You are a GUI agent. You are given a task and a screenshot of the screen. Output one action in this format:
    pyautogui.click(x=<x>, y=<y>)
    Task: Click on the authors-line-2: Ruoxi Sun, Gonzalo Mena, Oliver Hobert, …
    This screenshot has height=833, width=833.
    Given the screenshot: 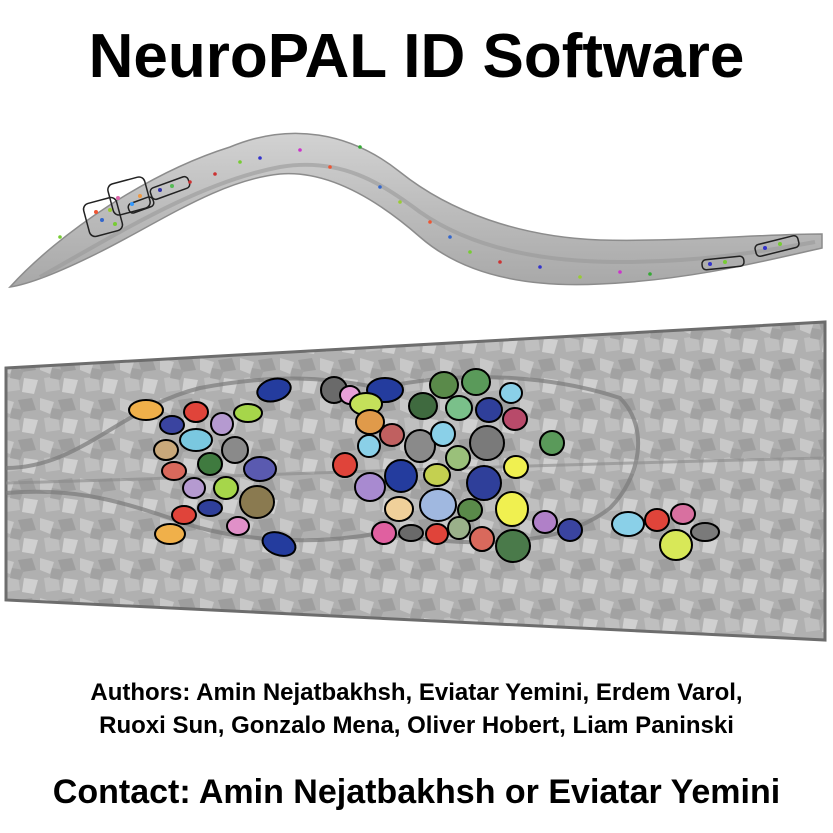 What is the action you would take?
    pyautogui.click(x=416, y=725)
    